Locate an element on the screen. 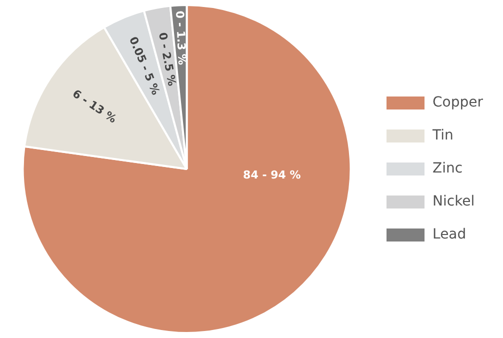  legend-label: Zinc is located at coordinates (447, 168).